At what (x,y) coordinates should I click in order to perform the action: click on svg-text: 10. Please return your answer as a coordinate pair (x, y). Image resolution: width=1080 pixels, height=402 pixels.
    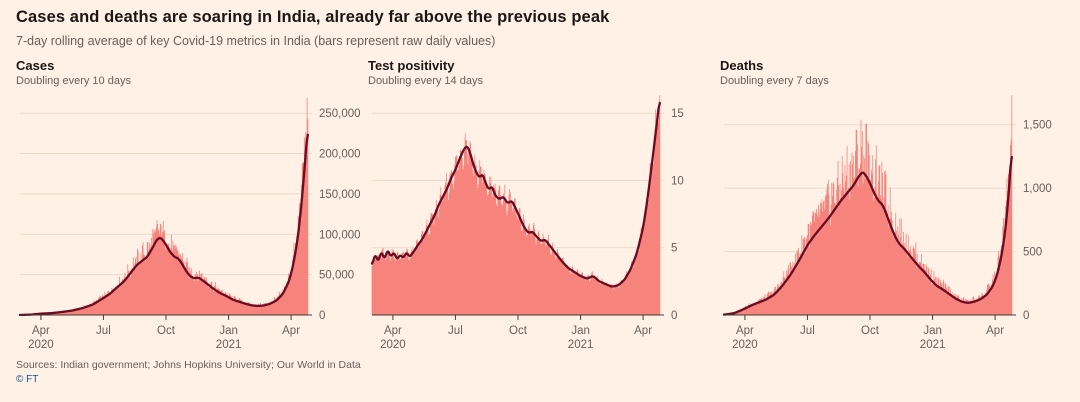
    Looking at the image, I should click on (677, 182).